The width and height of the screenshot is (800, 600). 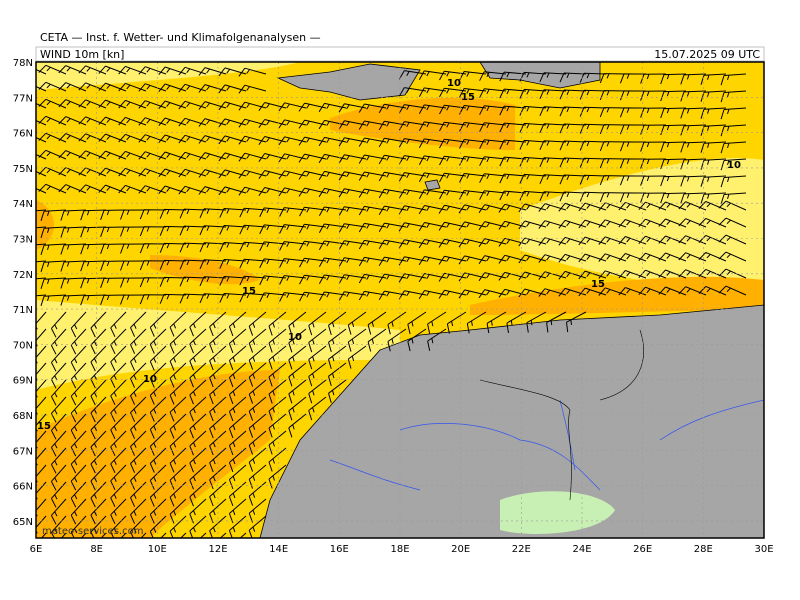 What do you see at coordinates (561, 415) in the screenshot?
I see `borders` at bounding box center [561, 415].